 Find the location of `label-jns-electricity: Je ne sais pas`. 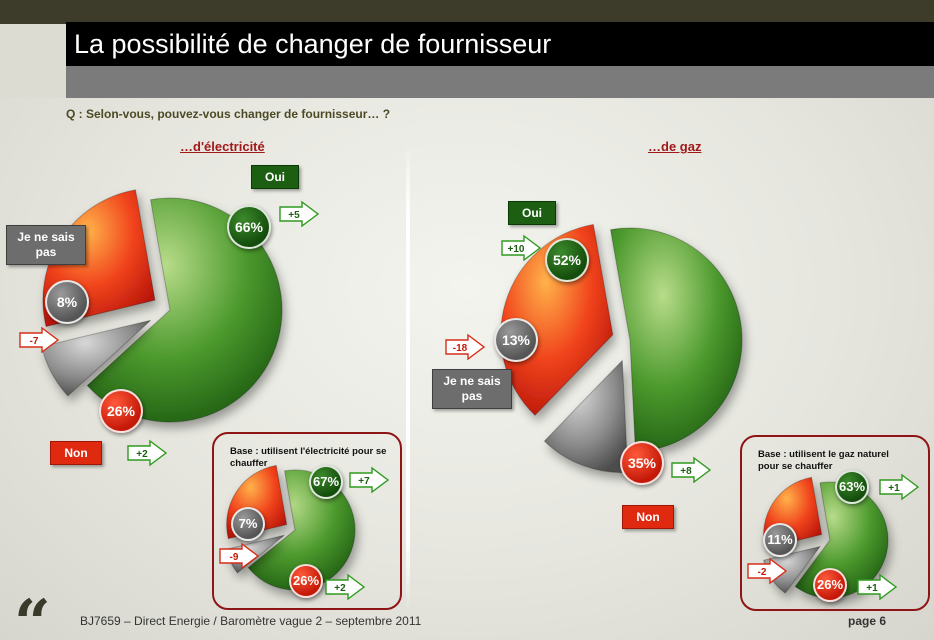

label-jns-electricity: Je ne sais pas is located at coordinates (46, 245).